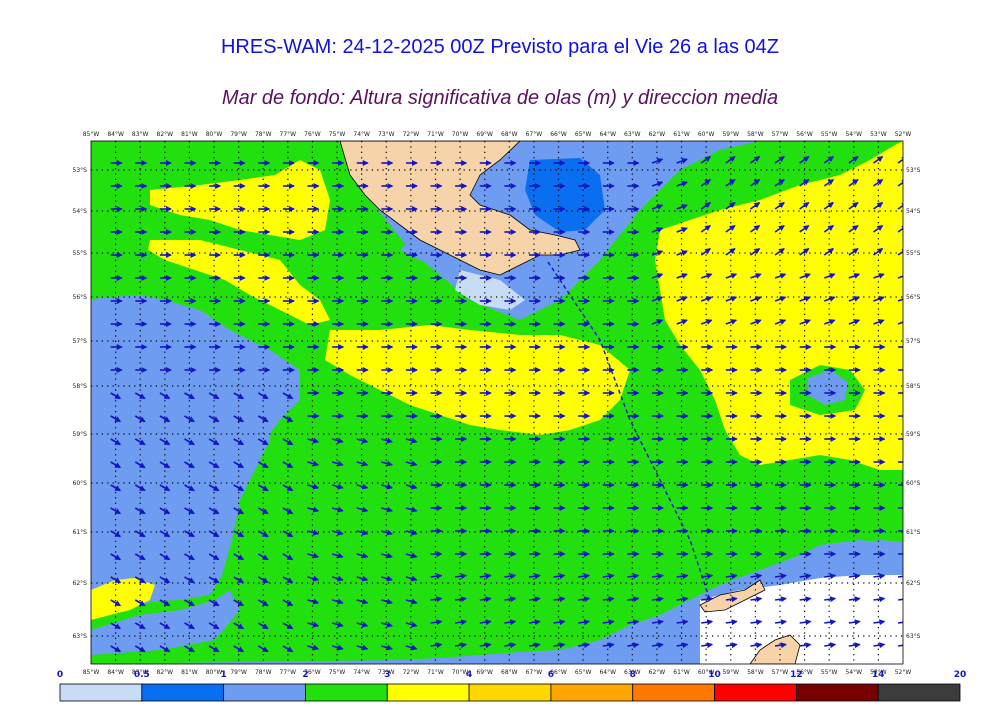  Describe the element at coordinates (101, 692) in the screenshot. I see `colorbar-segment` at that location.